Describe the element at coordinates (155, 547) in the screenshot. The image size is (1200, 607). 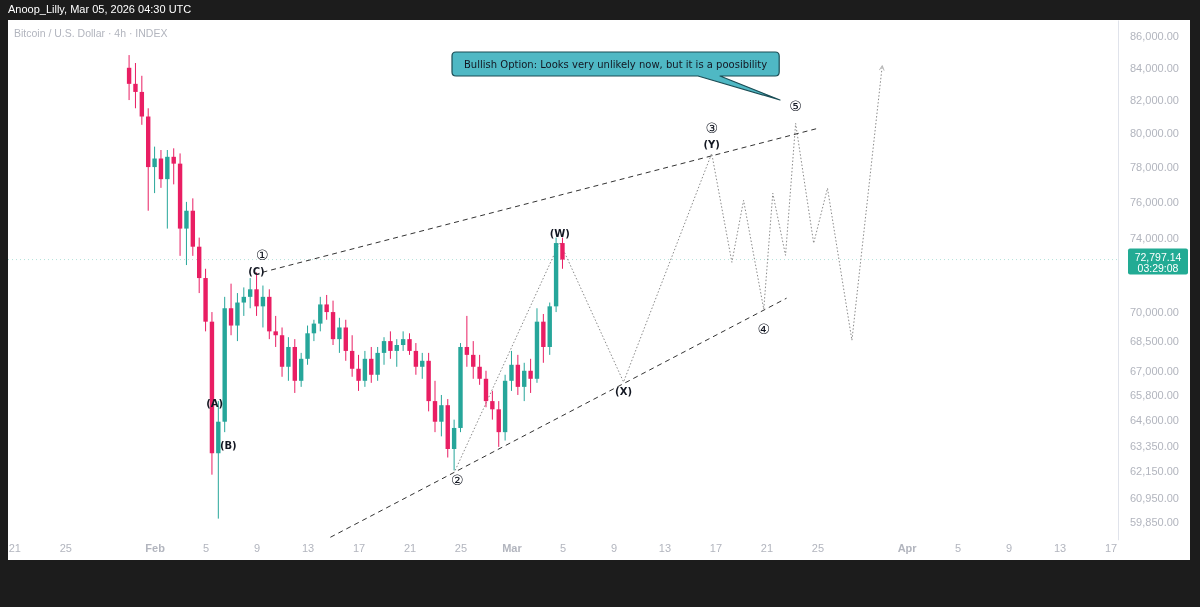
I see `x-tick-label: Feb` at that location.